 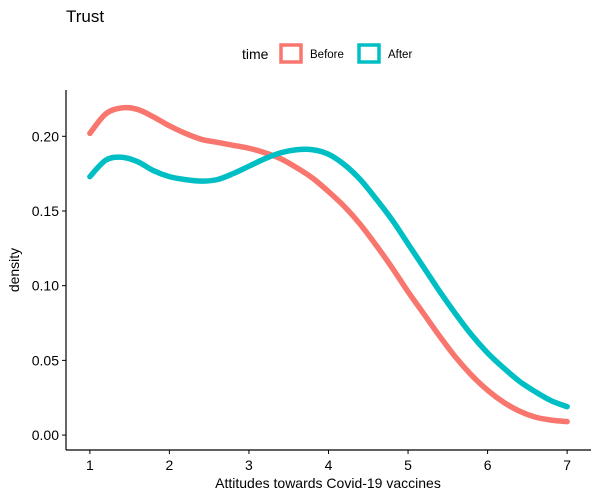 I want to click on x-tick-label: 7, so click(x=567, y=465).